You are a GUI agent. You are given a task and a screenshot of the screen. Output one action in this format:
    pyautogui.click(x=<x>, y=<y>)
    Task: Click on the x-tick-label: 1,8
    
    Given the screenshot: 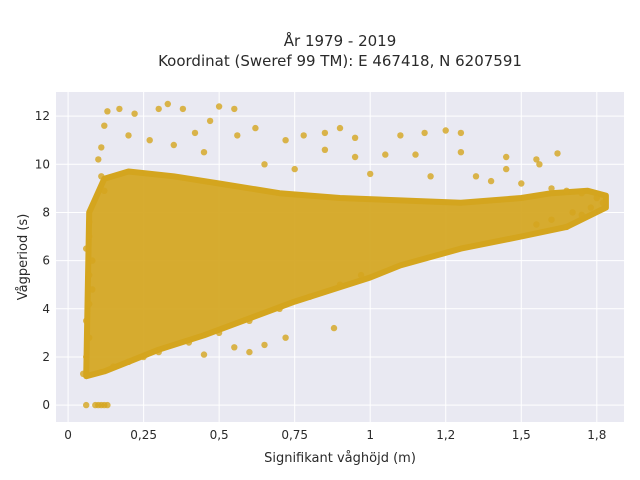 What is the action you would take?
    pyautogui.click(x=596, y=435)
    